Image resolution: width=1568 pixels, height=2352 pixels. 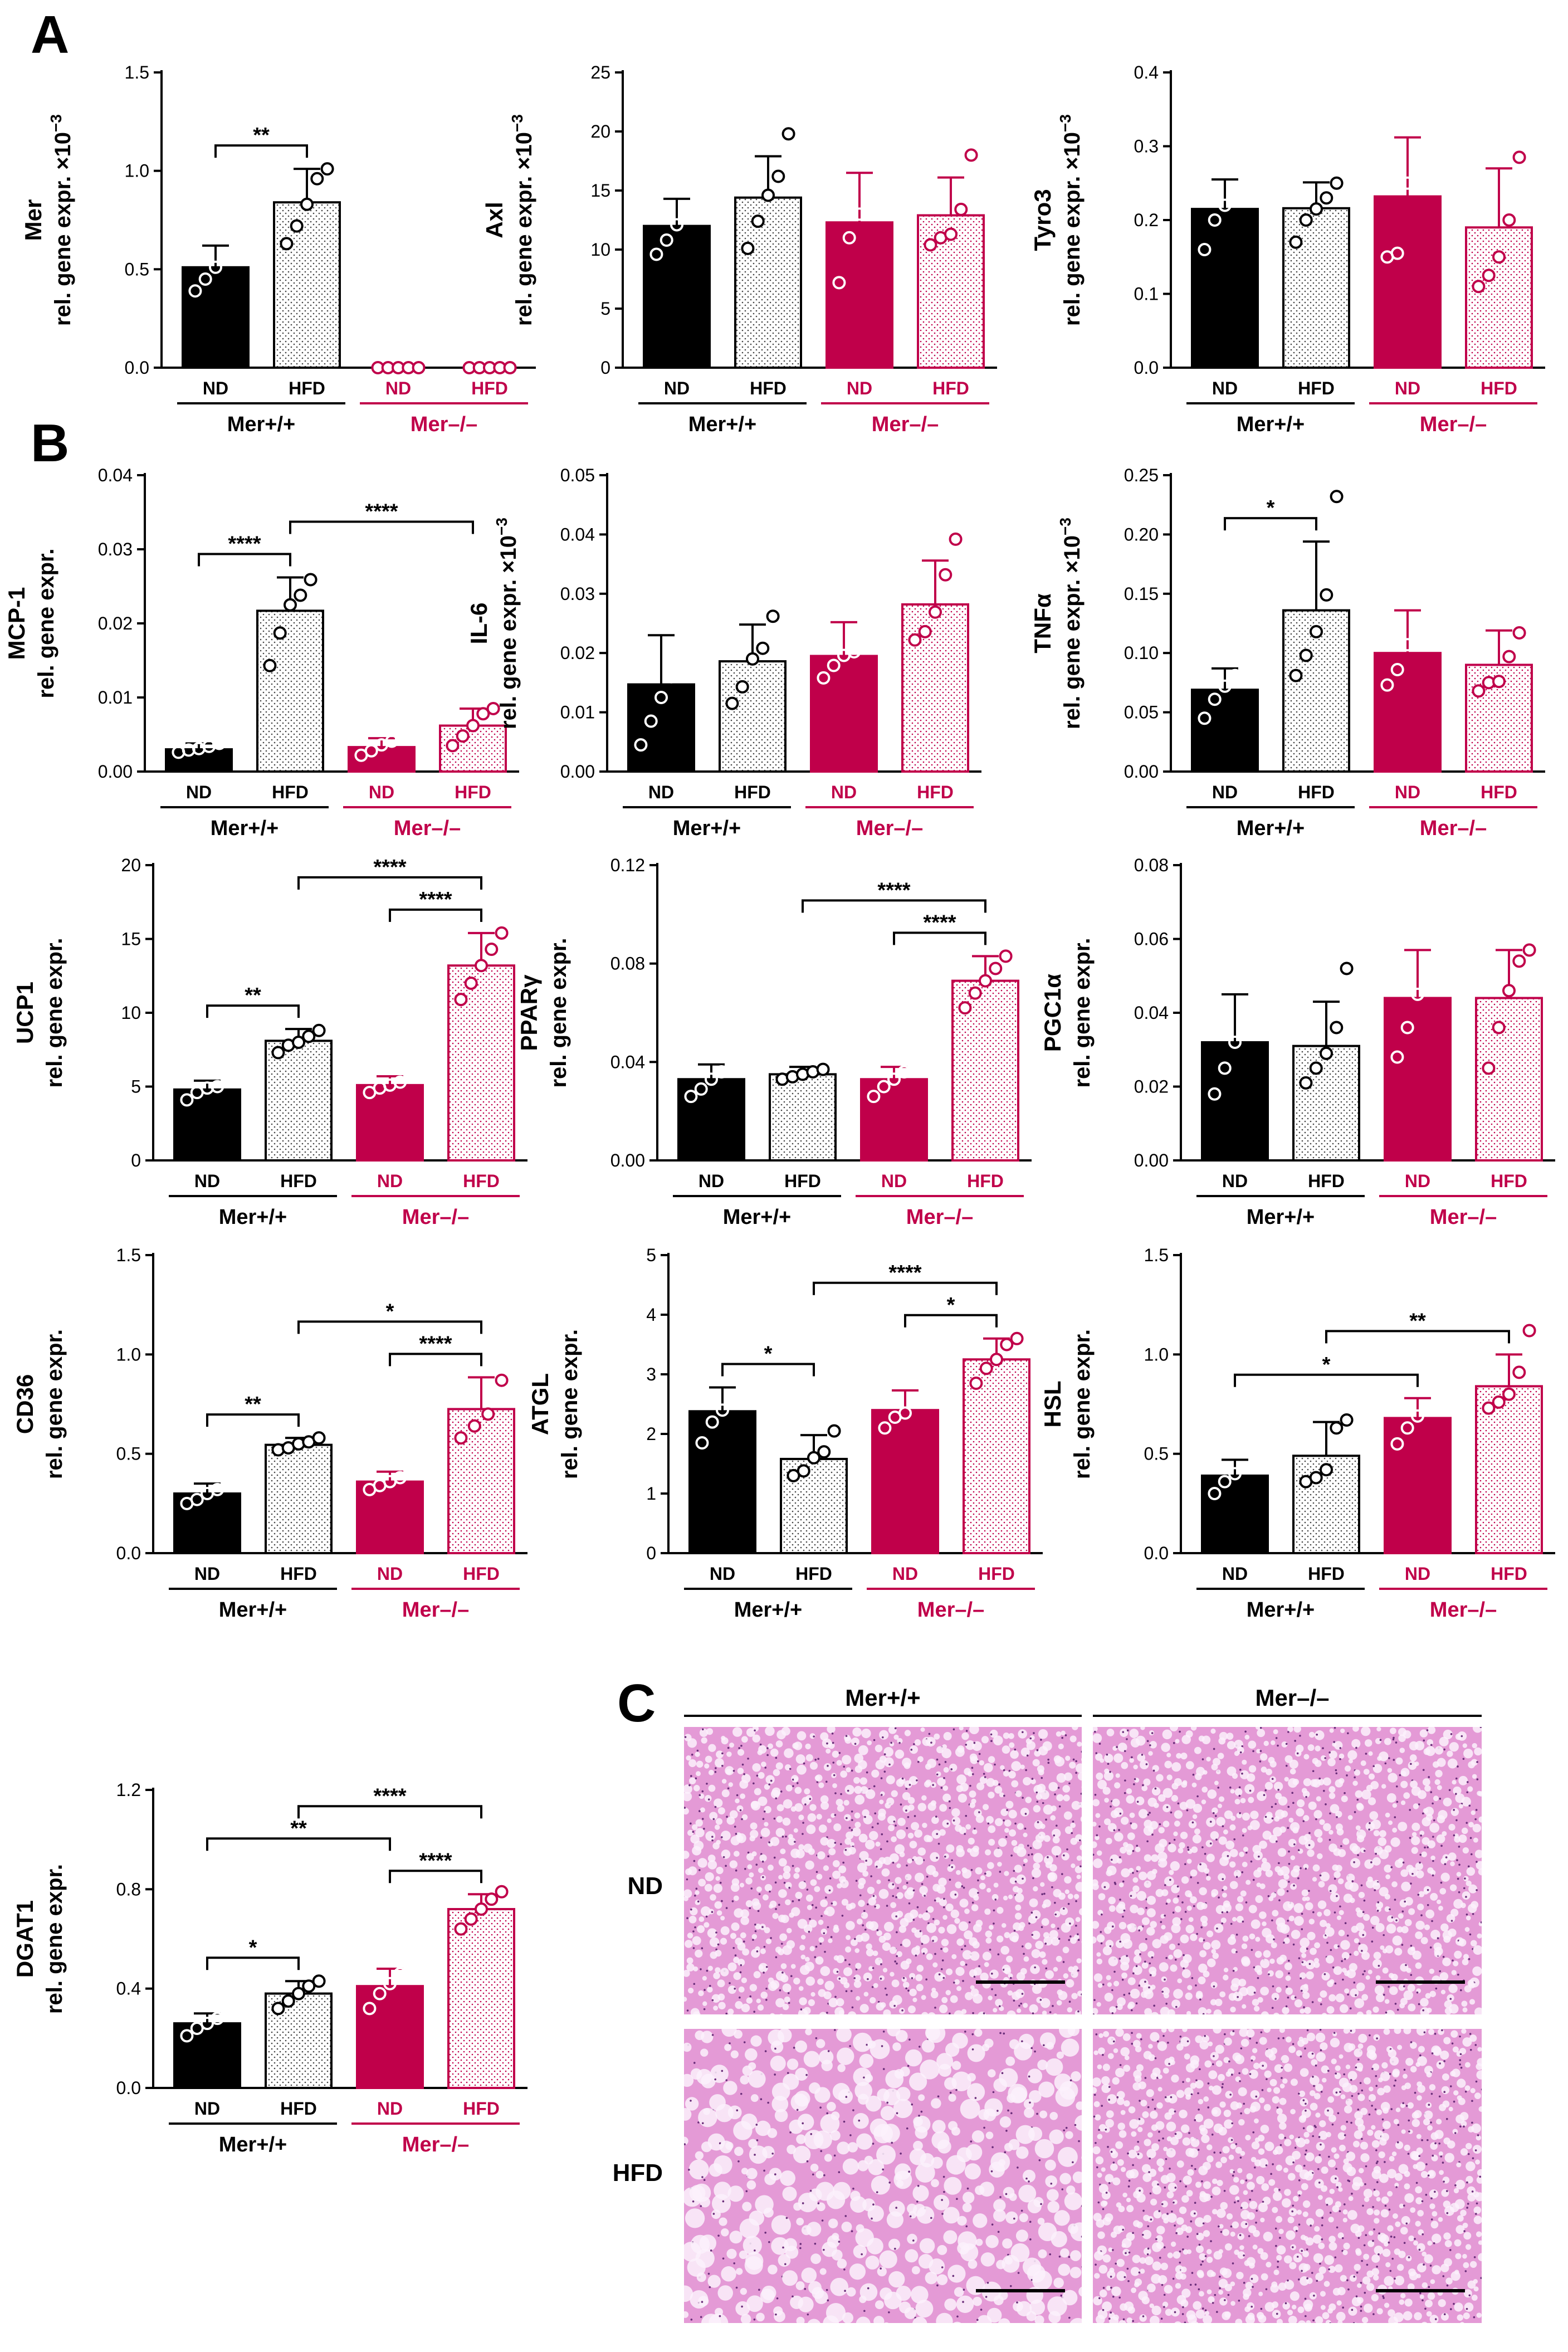 I want to click on x-group-label-wt: Mer+/+, so click(x=253, y=1217).